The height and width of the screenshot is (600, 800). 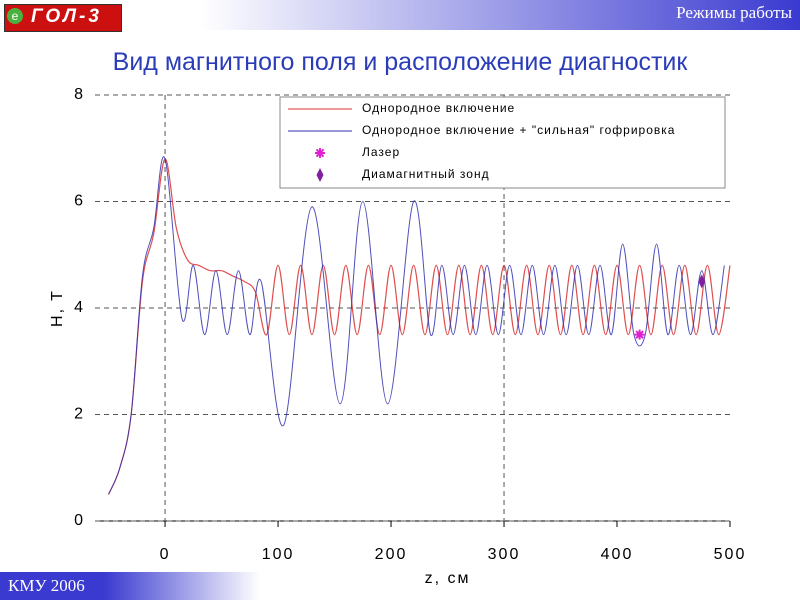 I want to click on y-tick-label: 2, so click(x=79, y=414).